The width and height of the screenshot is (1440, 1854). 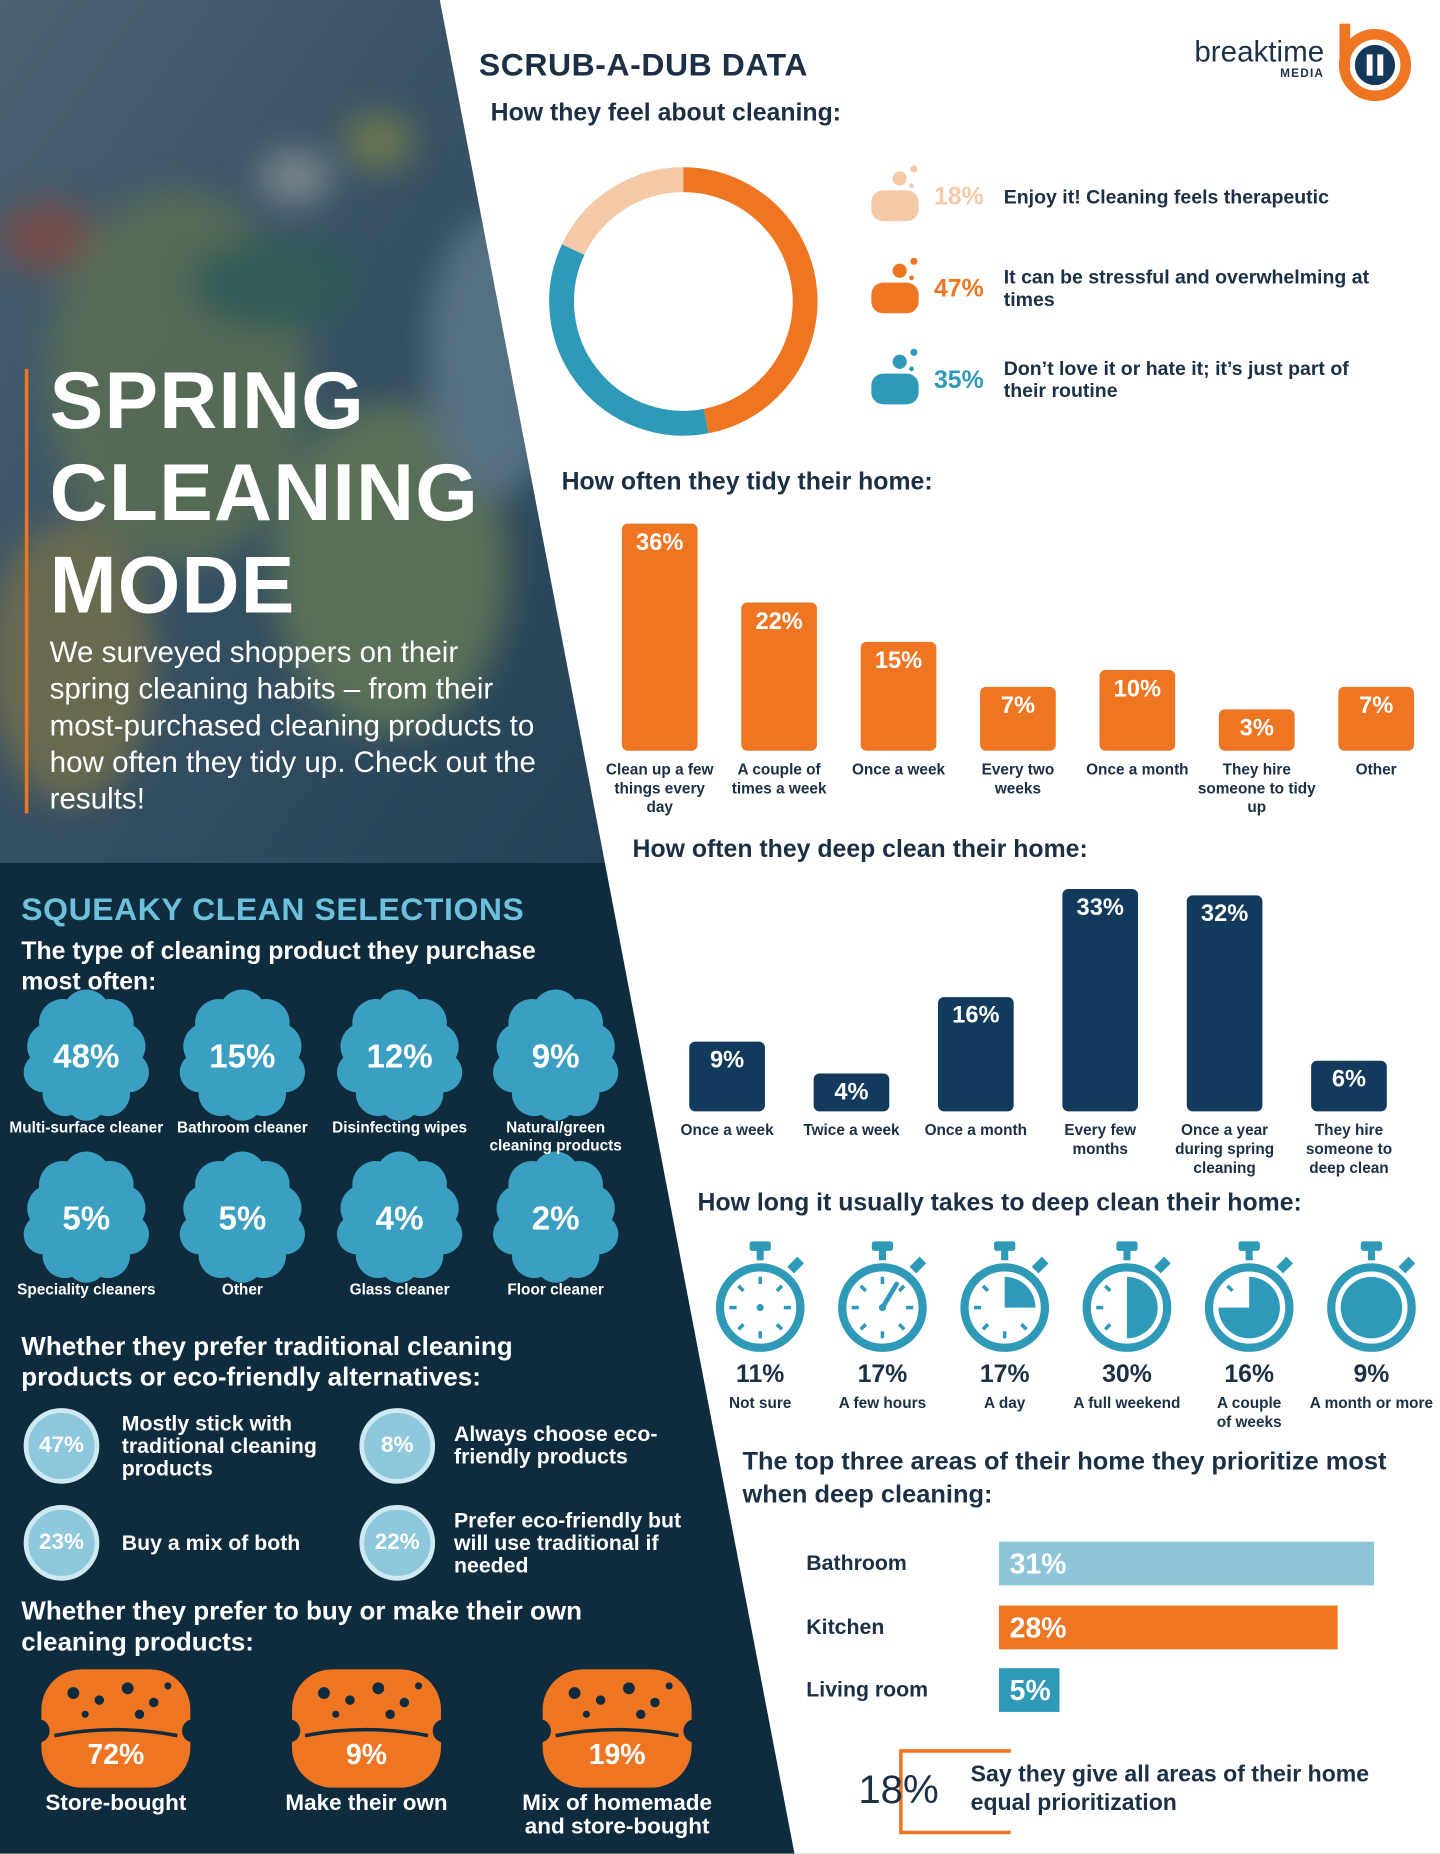 What do you see at coordinates (898, 660) in the screenshot?
I see `bar-value: 15%` at bounding box center [898, 660].